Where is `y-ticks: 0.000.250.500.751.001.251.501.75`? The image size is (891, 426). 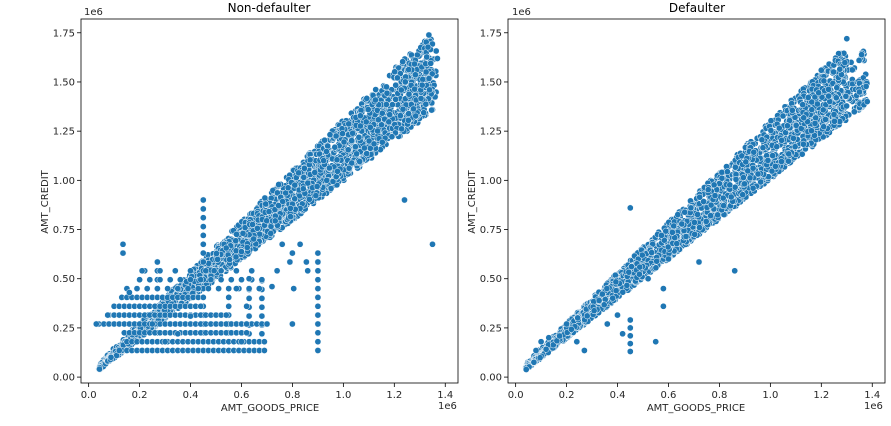 y-ticks: 0.000.250.500.751.001.251.501.75 is located at coordinates (67, 206).